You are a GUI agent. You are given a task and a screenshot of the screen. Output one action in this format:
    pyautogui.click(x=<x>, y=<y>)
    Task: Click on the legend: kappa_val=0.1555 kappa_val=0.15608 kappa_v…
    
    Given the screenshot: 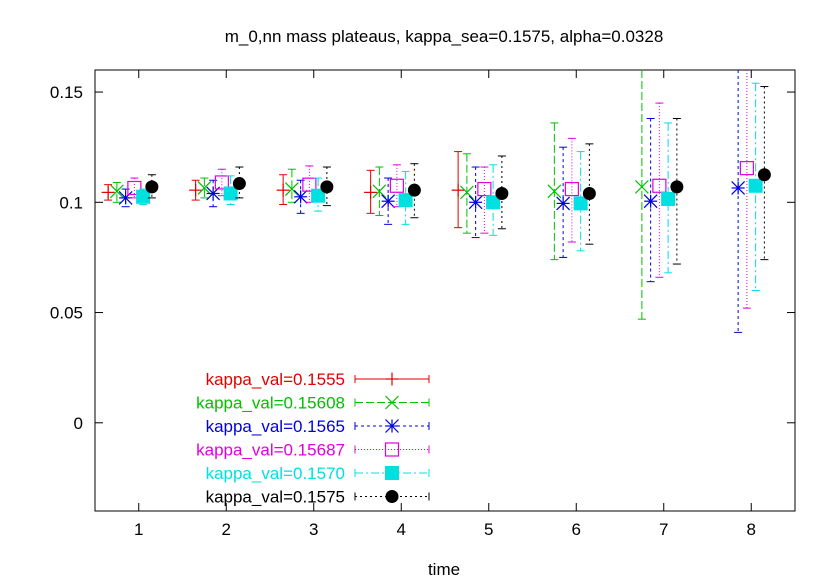 What is the action you would take?
    pyautogui.click(x=313, y=438)
    